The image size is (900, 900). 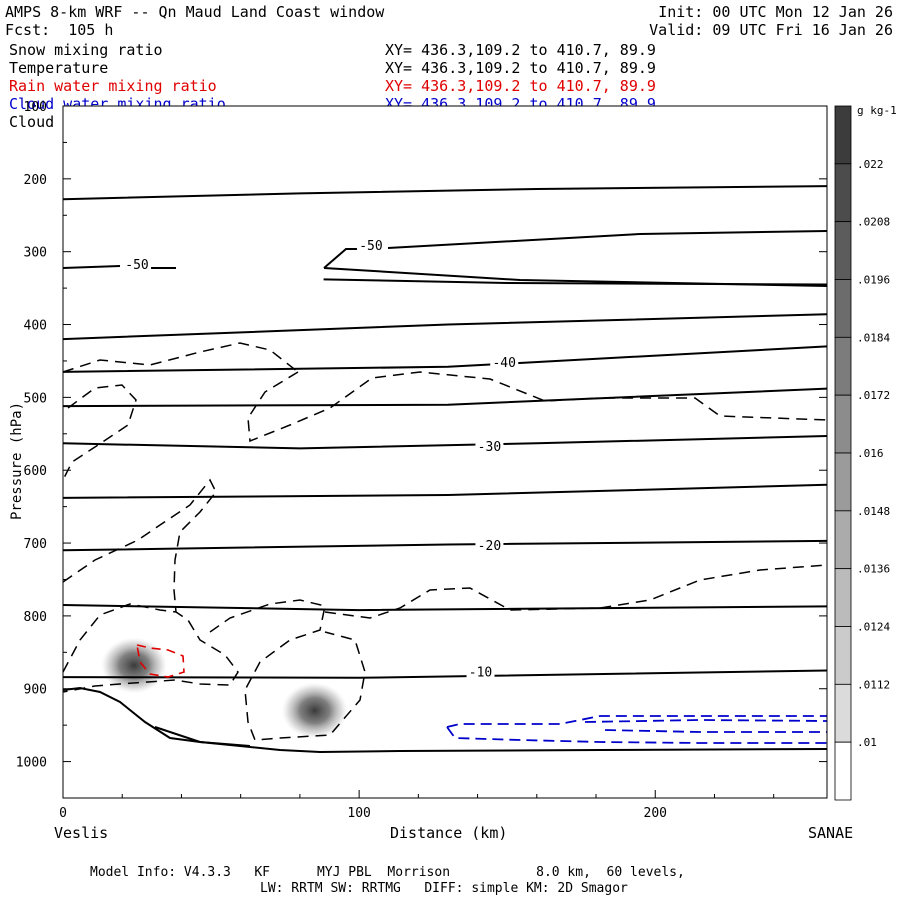 I want to click on colorbar-label: .0172, so click(x=873, y=395).